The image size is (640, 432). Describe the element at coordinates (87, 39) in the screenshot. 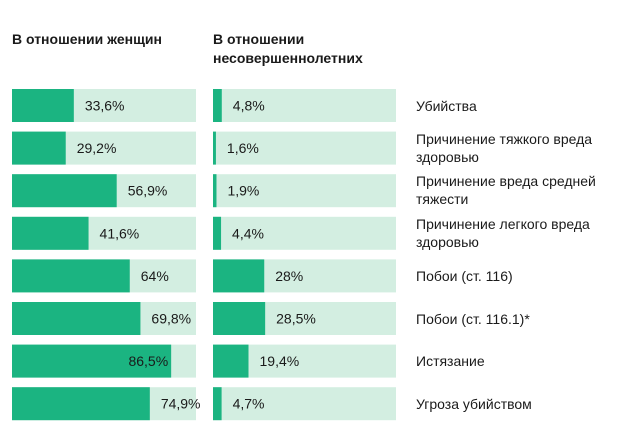

I see `header-women: В отношении женщин` at that location.